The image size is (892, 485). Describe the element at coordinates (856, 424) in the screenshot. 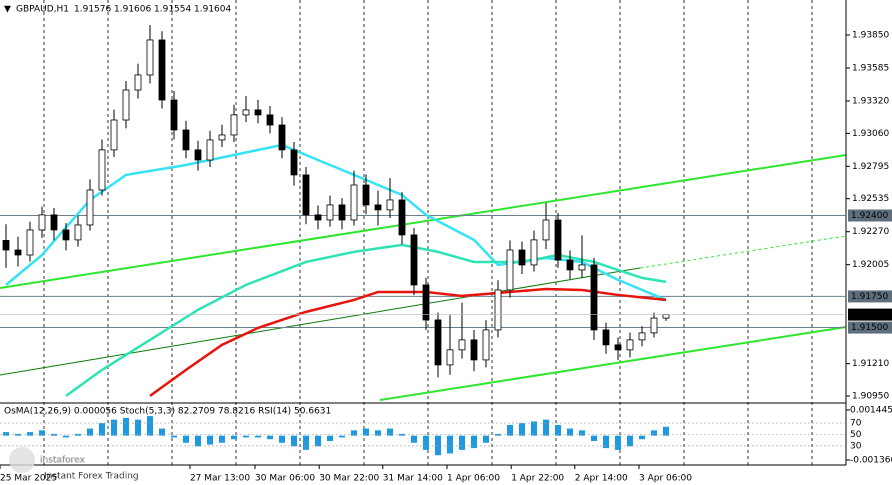

I see `stoch-tick-label: 70` at that location.